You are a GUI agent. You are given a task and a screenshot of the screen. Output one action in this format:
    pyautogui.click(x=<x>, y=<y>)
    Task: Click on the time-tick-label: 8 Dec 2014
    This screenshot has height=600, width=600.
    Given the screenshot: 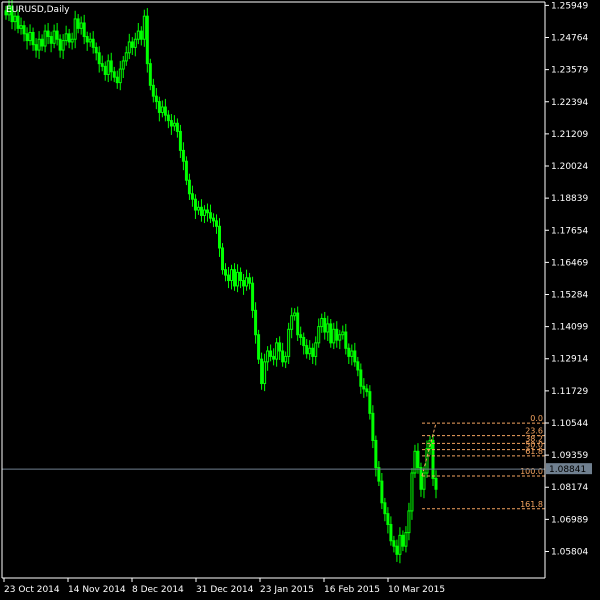 What is the action you would take?
    pyautogui.click(x=158, y=590)
    